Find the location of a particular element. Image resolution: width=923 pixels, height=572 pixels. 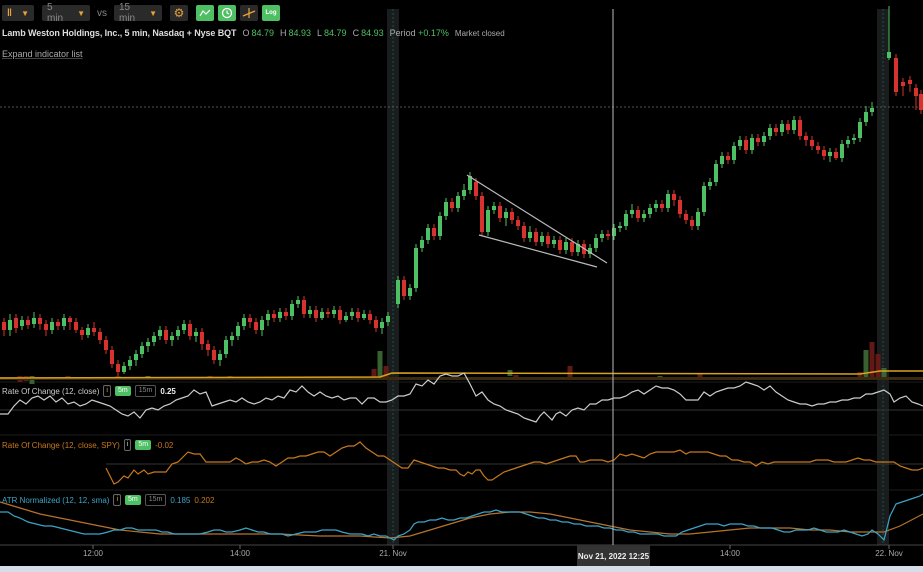

candlestick-icon: ‖ is located at coordinates (9, 13).